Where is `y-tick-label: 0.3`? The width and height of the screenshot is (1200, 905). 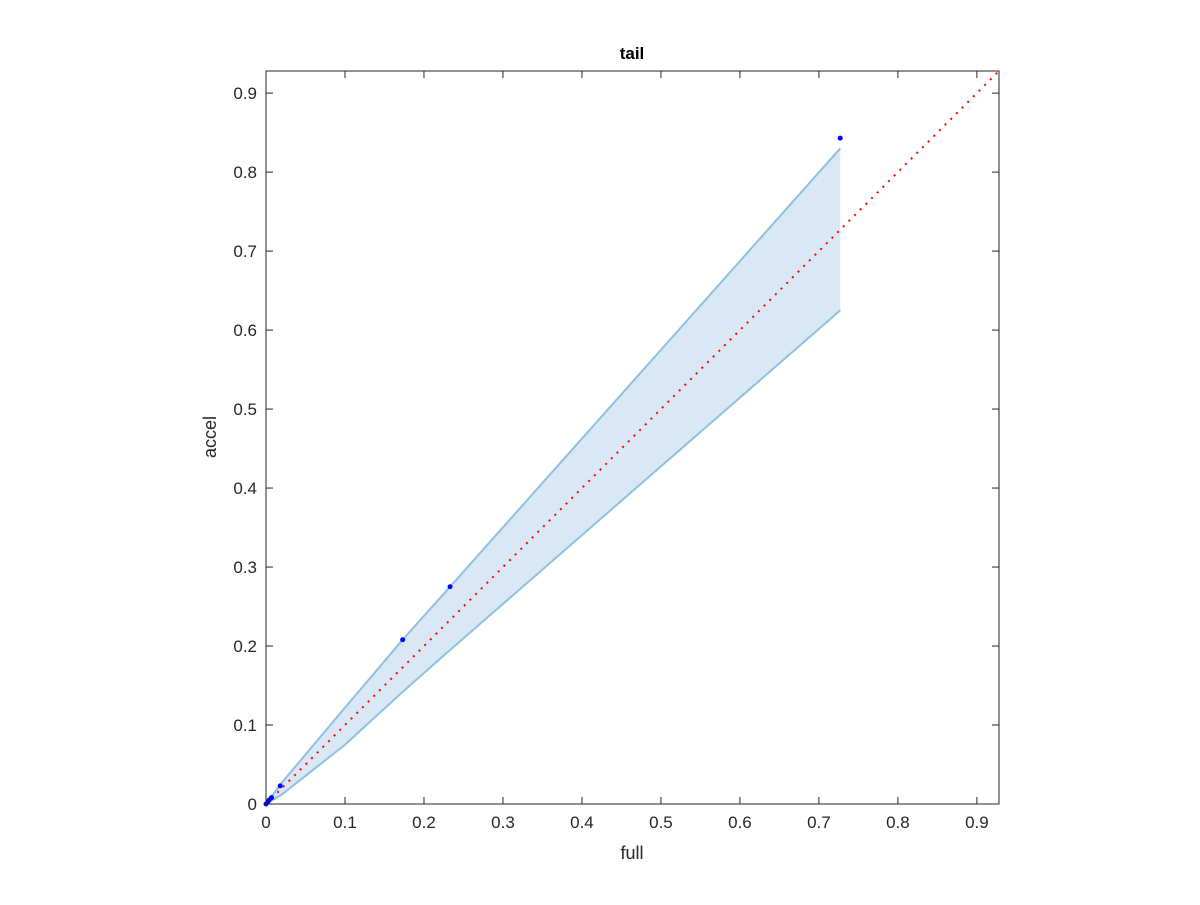 y-tick-label: 0.3 is located at coordinates (245, 567).